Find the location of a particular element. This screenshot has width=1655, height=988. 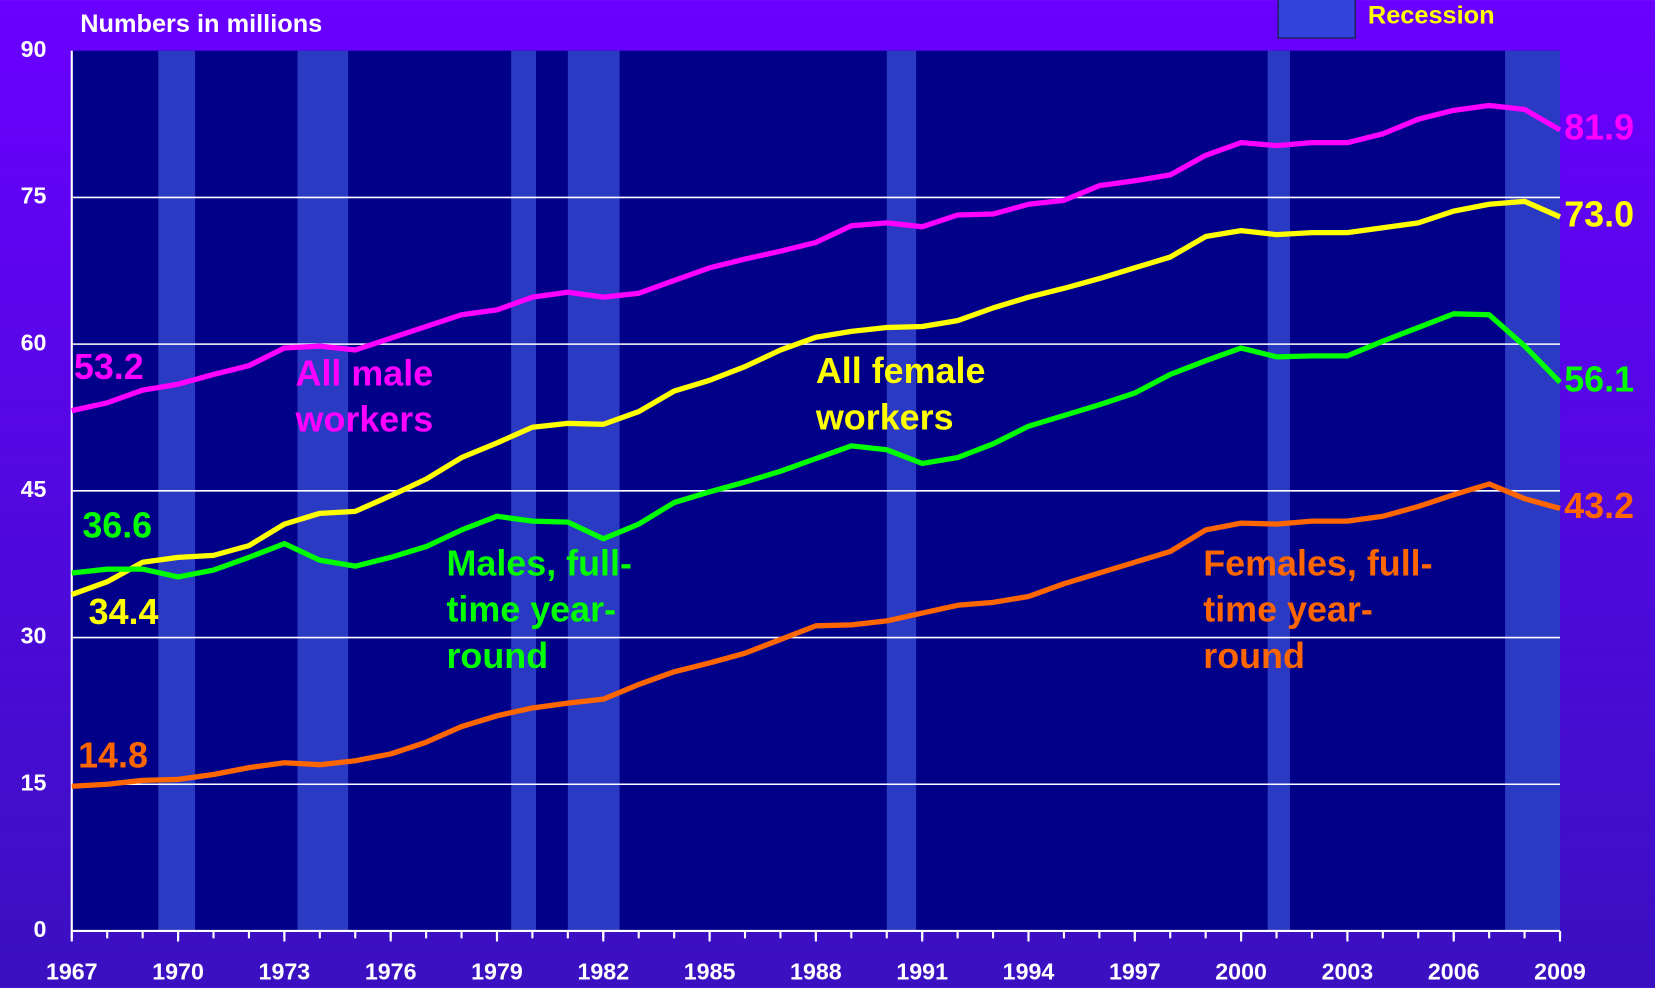

series-label-box: All male workers is located at coordinates (364, 397).